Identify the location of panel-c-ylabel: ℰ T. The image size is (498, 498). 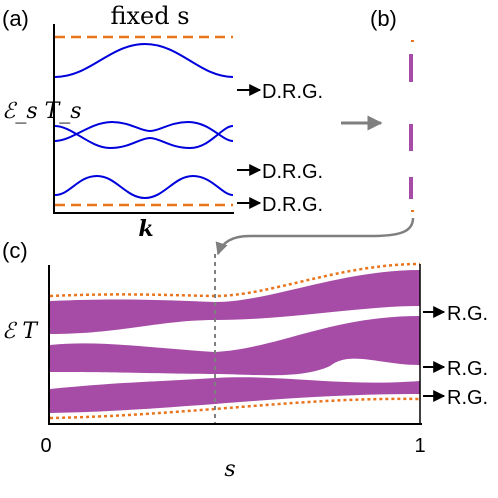
(20, 331).